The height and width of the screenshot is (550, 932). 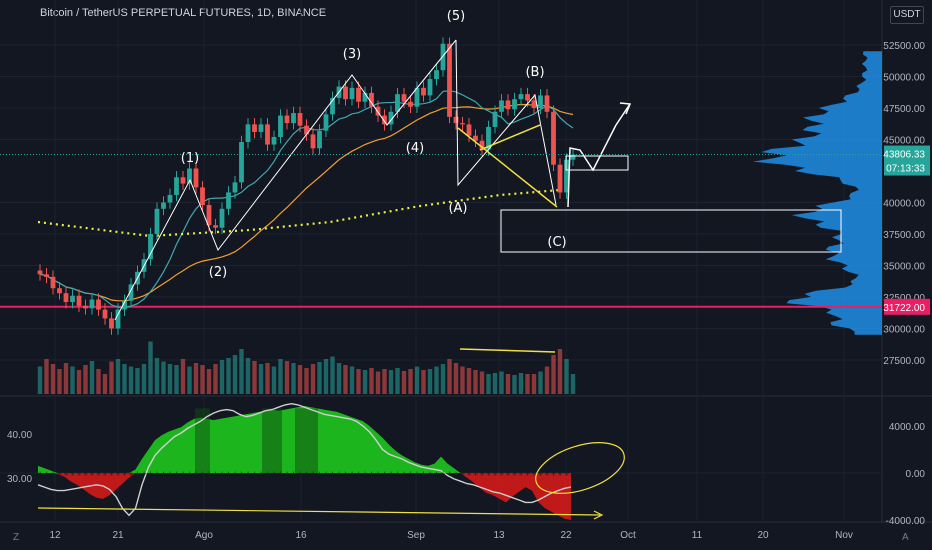 What do you see at coordinates (904, 235) in the screenshot?
I see `price-axis-label: 37500.00` at bounding box center [904, 235].